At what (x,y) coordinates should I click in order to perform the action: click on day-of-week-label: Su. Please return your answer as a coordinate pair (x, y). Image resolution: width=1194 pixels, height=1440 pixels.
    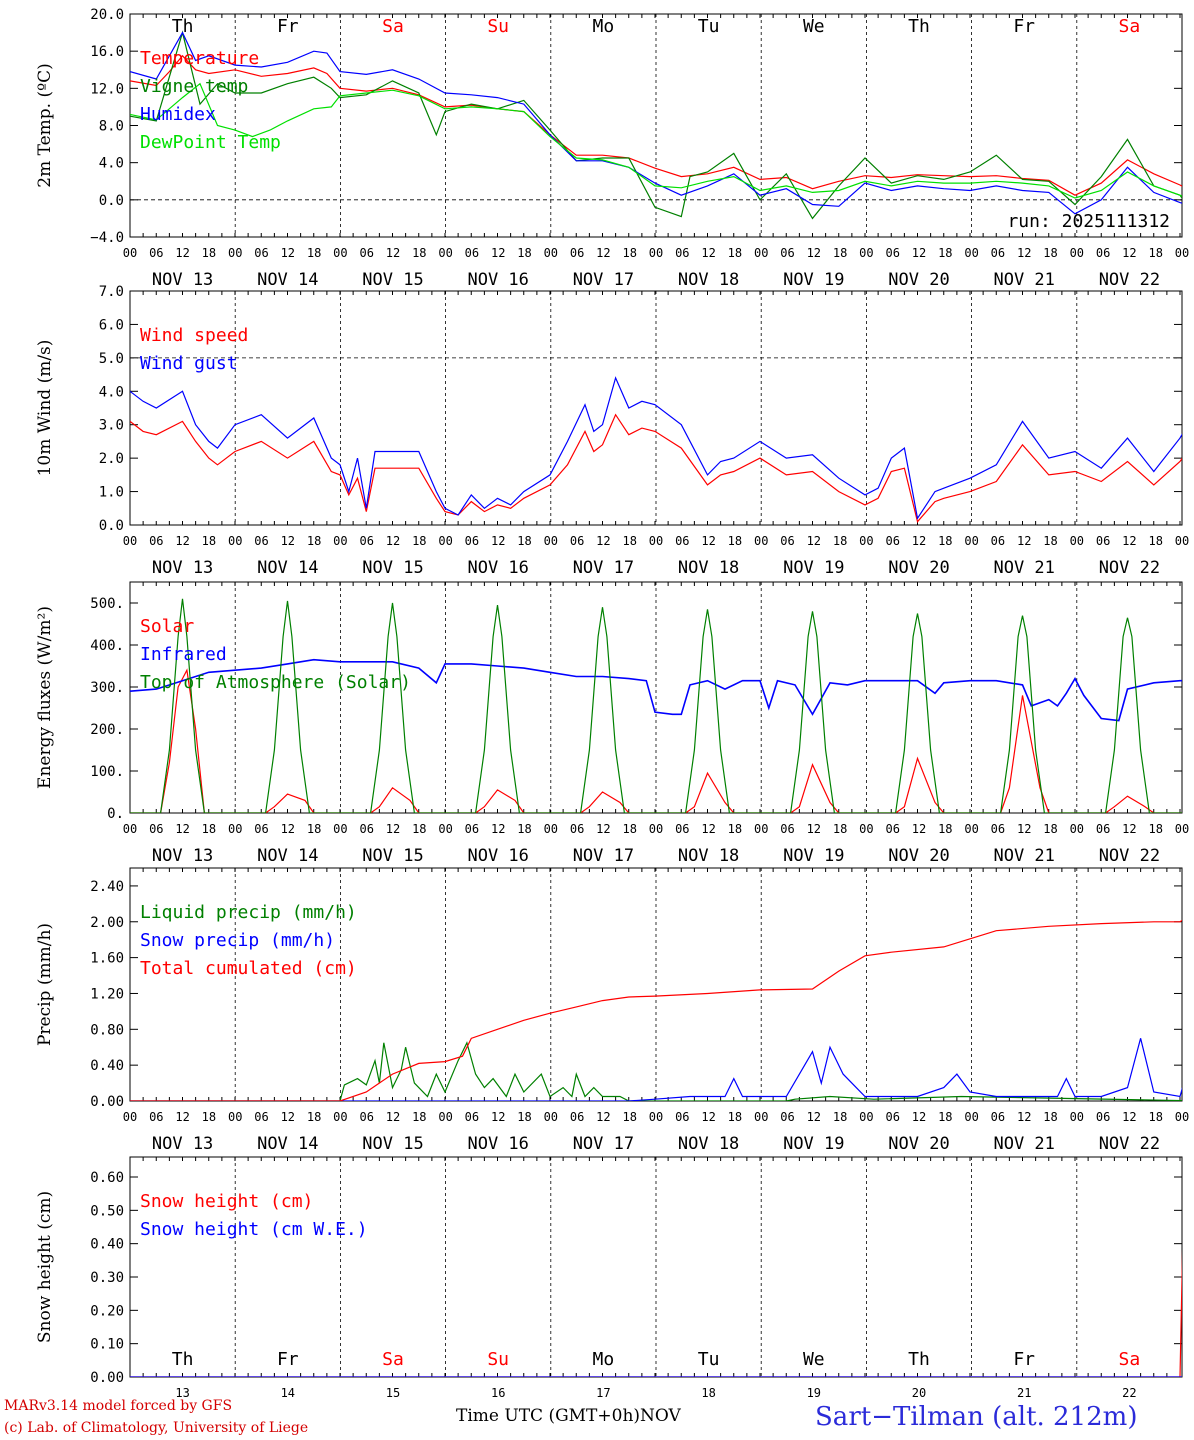
    Looking at the image, I should click on (498, 26).